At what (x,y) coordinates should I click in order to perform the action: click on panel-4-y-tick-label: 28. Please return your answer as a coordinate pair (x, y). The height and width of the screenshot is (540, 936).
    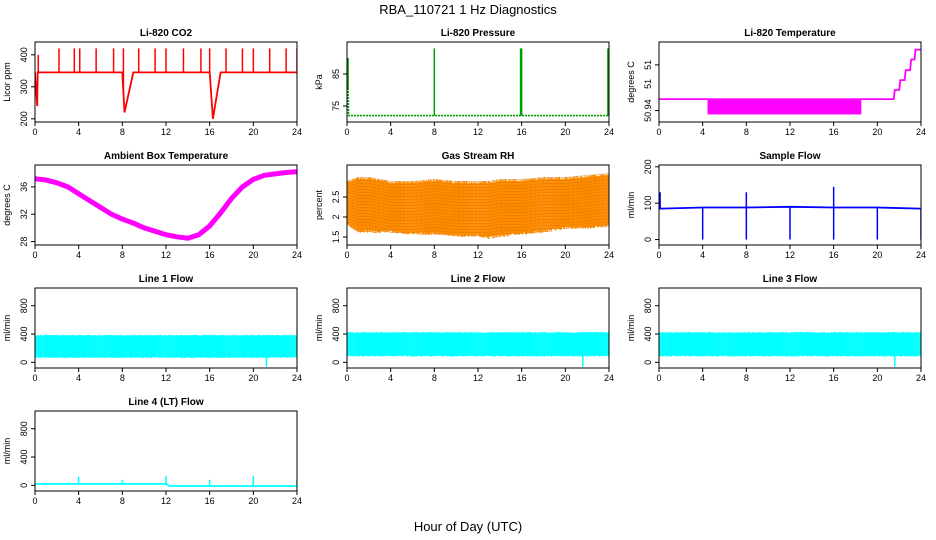
    Looking at the image, I should click on (24, 242).